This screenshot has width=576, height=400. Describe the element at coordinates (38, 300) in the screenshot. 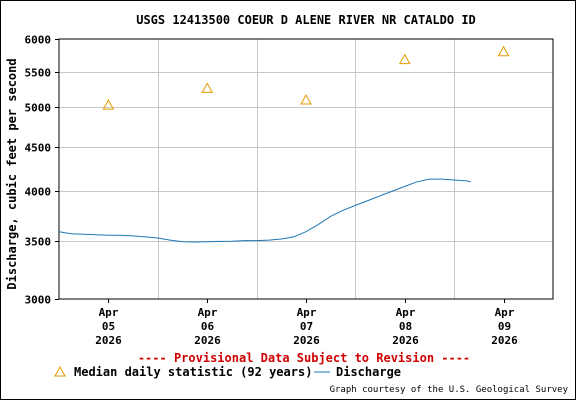

I see `y-tick-label: 3000` at that location.